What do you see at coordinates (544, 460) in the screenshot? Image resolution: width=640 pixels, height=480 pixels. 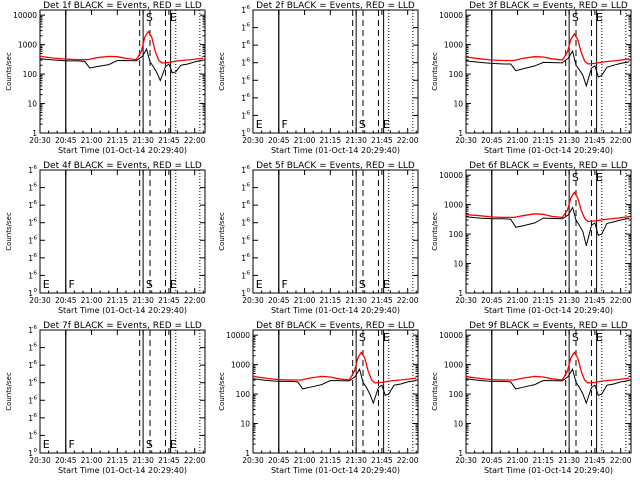 I see `x-tick-label: 21:15` at bounding box center [544, 460].